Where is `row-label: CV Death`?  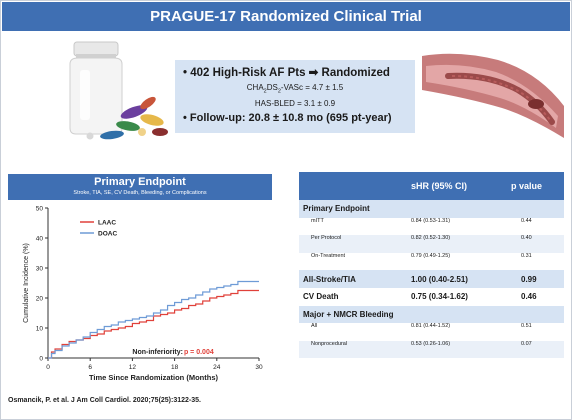
row-label: CV Death is located at coordinates (321, 297).